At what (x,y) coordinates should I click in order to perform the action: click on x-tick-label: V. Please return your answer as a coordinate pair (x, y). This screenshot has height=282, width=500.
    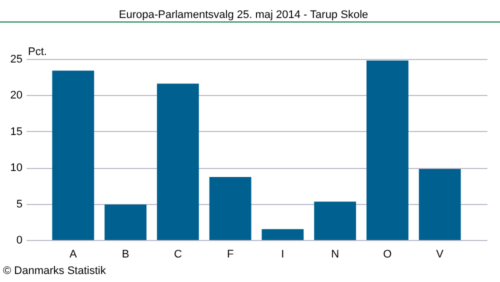
    Looking at the image, I should click on (440, 254).